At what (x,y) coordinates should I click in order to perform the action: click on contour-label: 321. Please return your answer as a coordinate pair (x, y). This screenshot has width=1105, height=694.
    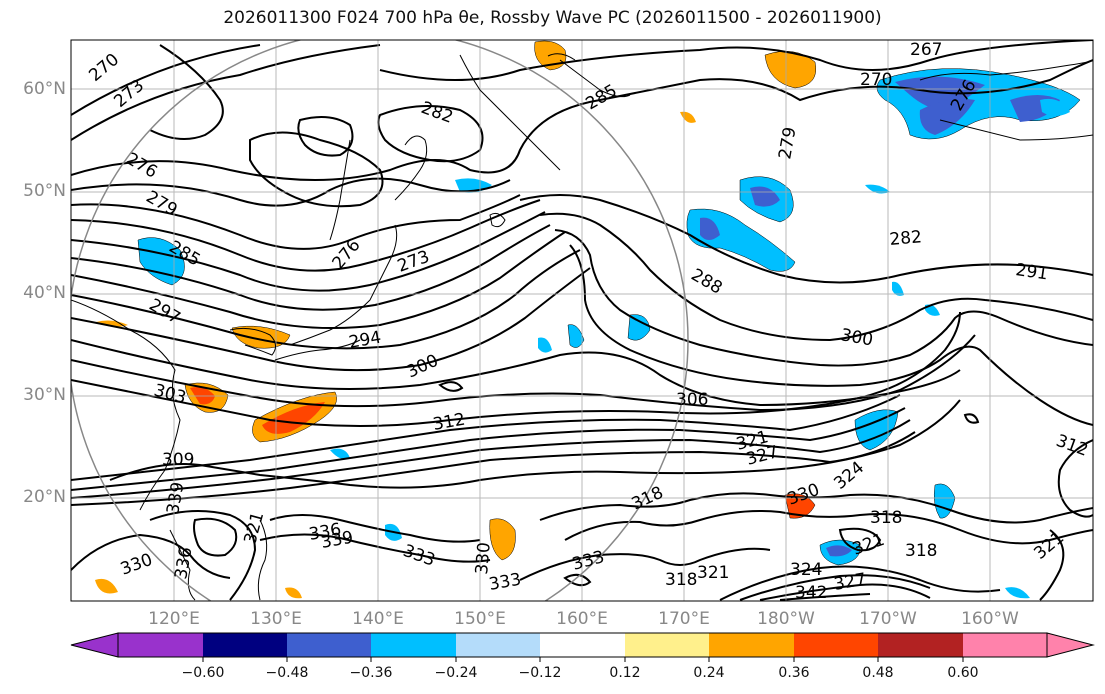
    Looking at the image, I should click on (713, 573).